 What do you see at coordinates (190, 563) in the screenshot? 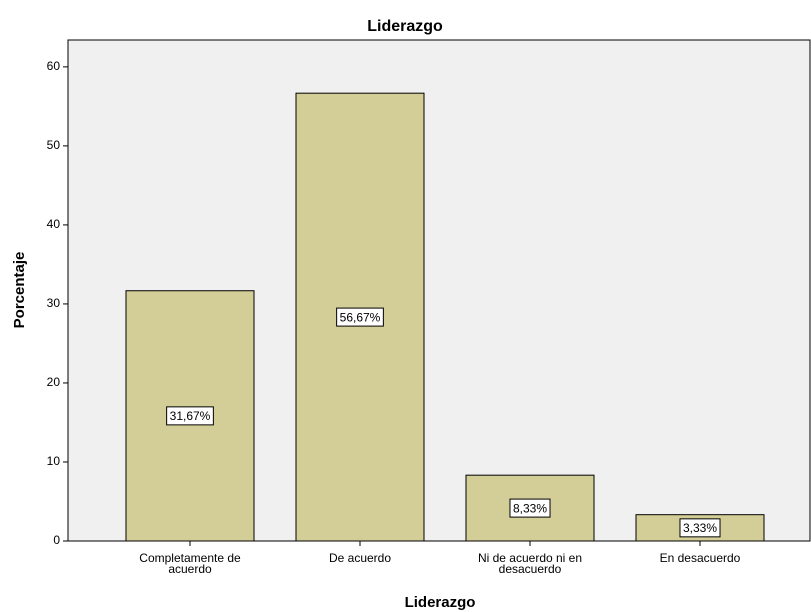
I see `x-tick-label: Completamente de acuerdo` at bounding box center [190, 563].